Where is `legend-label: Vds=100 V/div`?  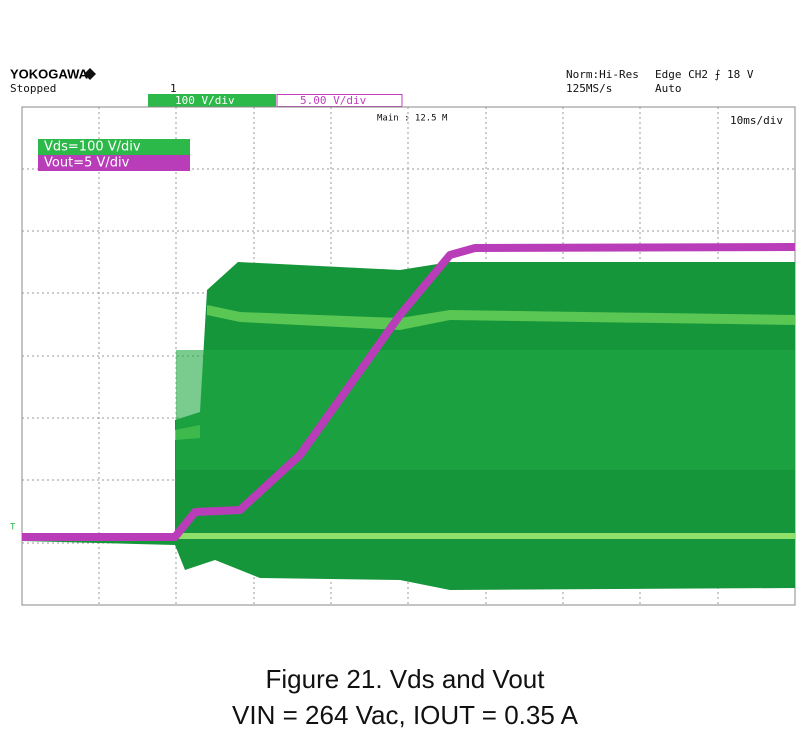
legend-label: Vds=100 V/div is located at coordinates (92, 147).